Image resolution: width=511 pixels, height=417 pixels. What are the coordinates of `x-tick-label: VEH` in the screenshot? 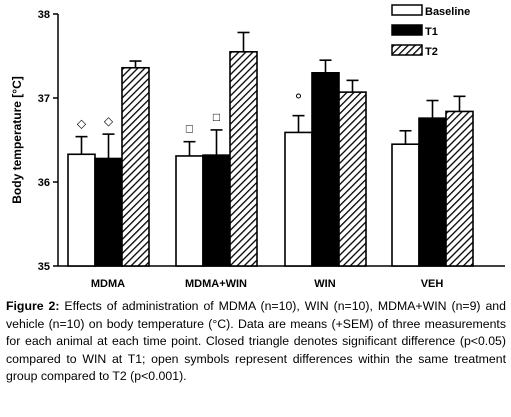 It's located at (432, 284).